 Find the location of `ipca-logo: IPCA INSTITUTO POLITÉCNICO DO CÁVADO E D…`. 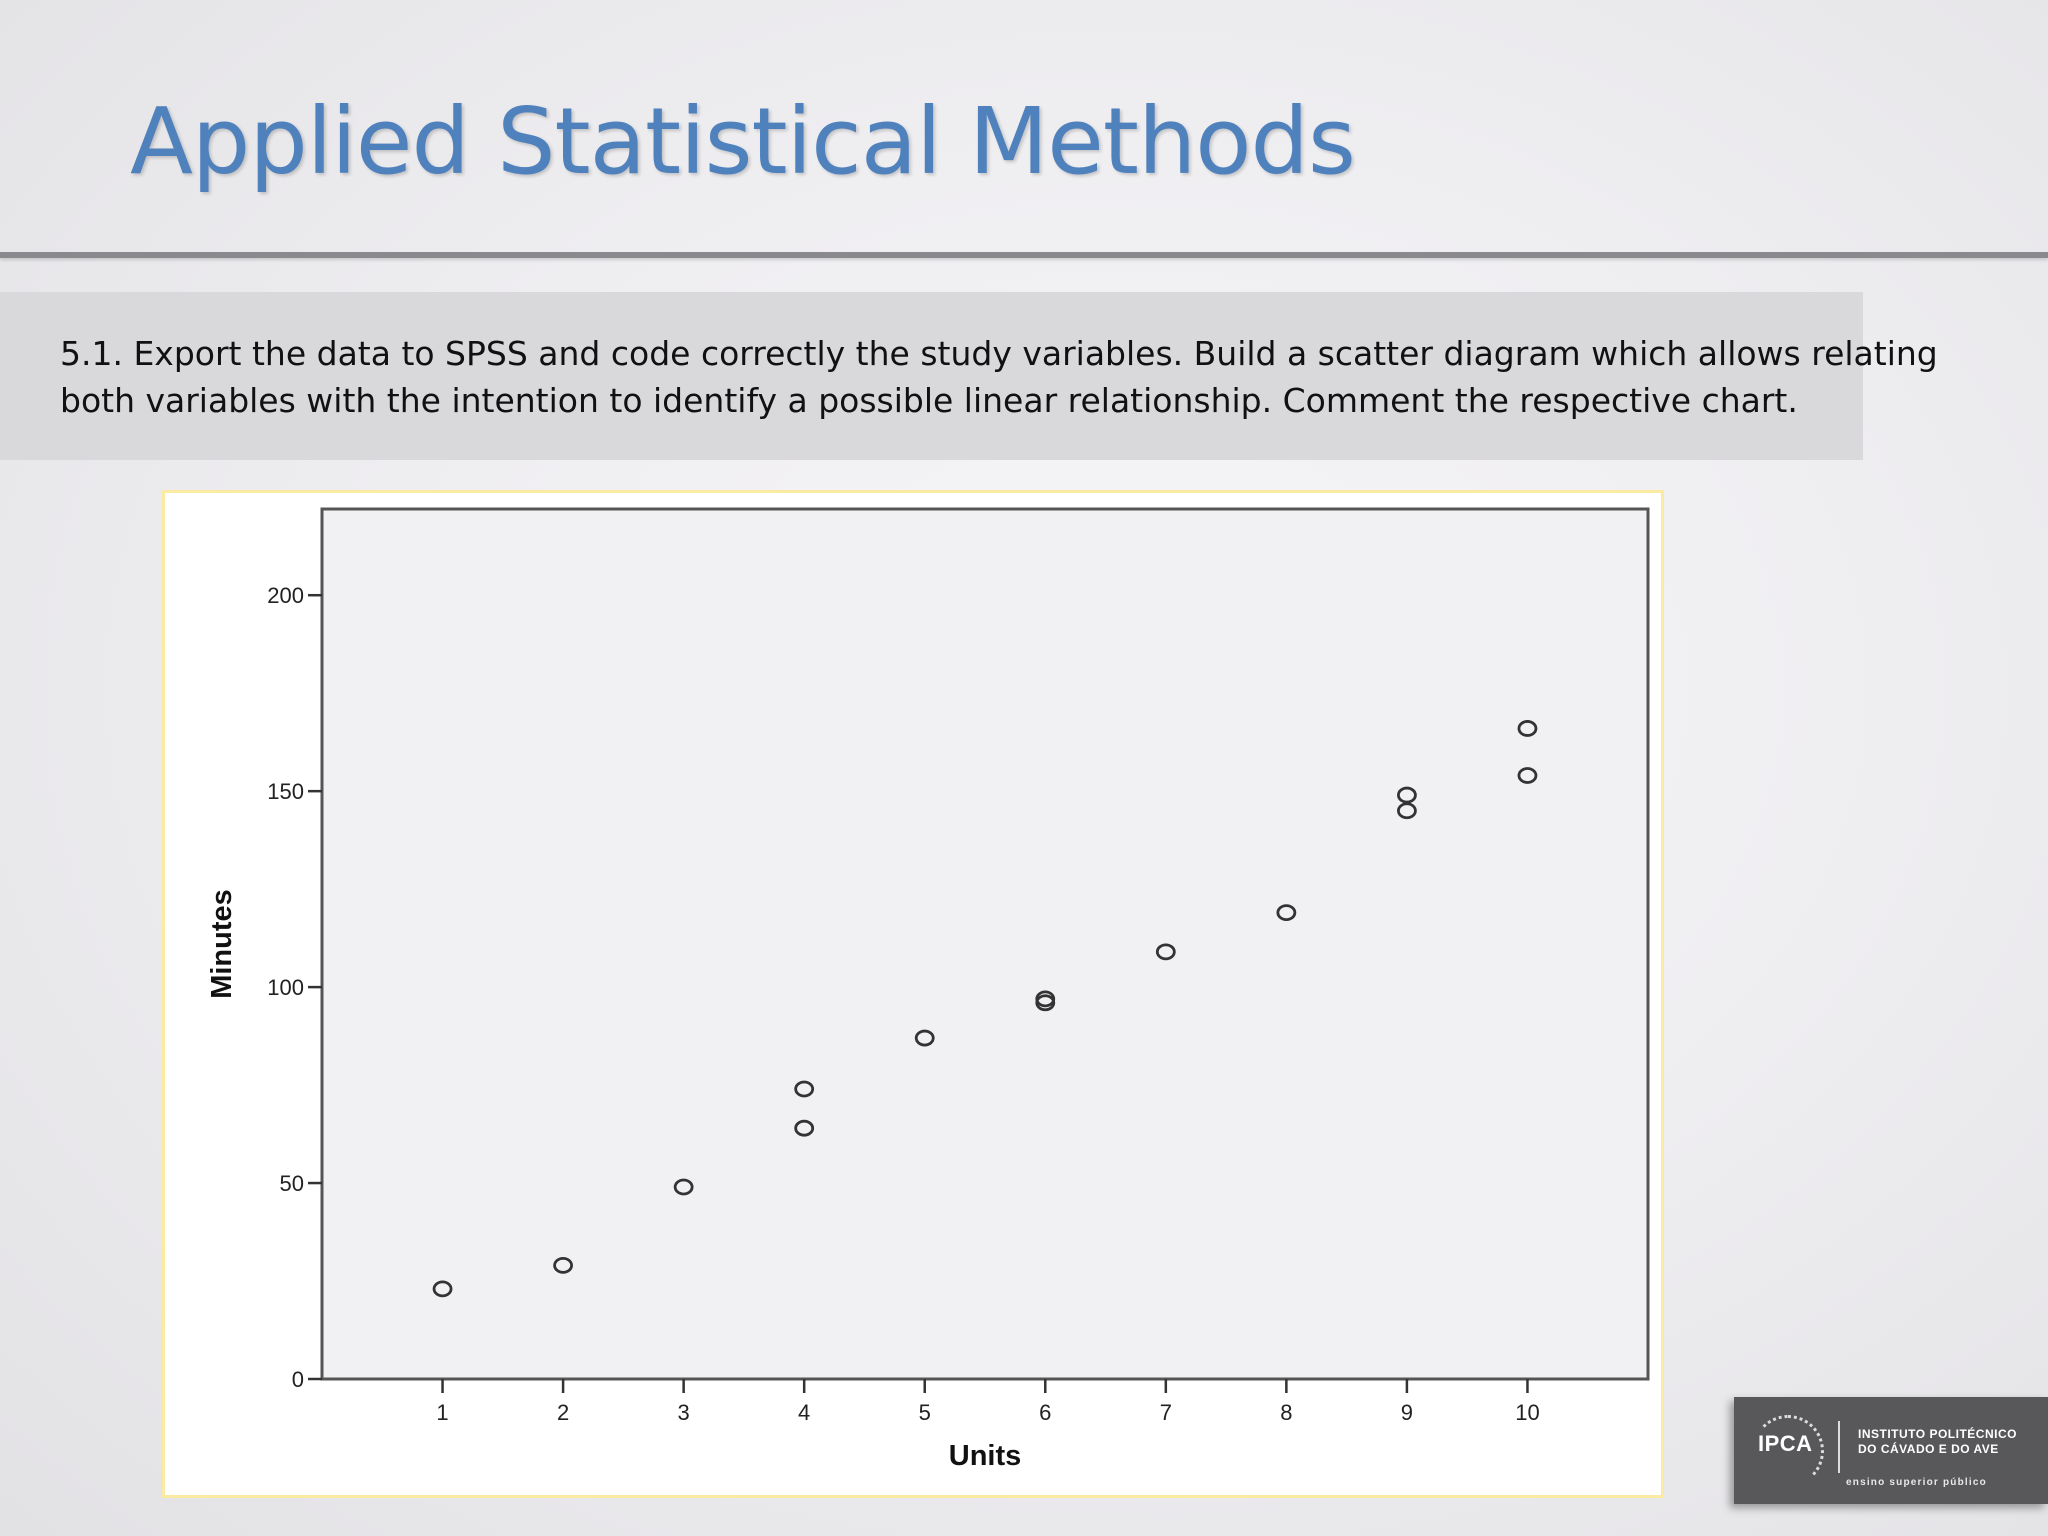

ipca-logo: IPCA INSTITUTO POLITÉCNICO DO CÁVADO E D… is located at coordinates (1891, 1450).